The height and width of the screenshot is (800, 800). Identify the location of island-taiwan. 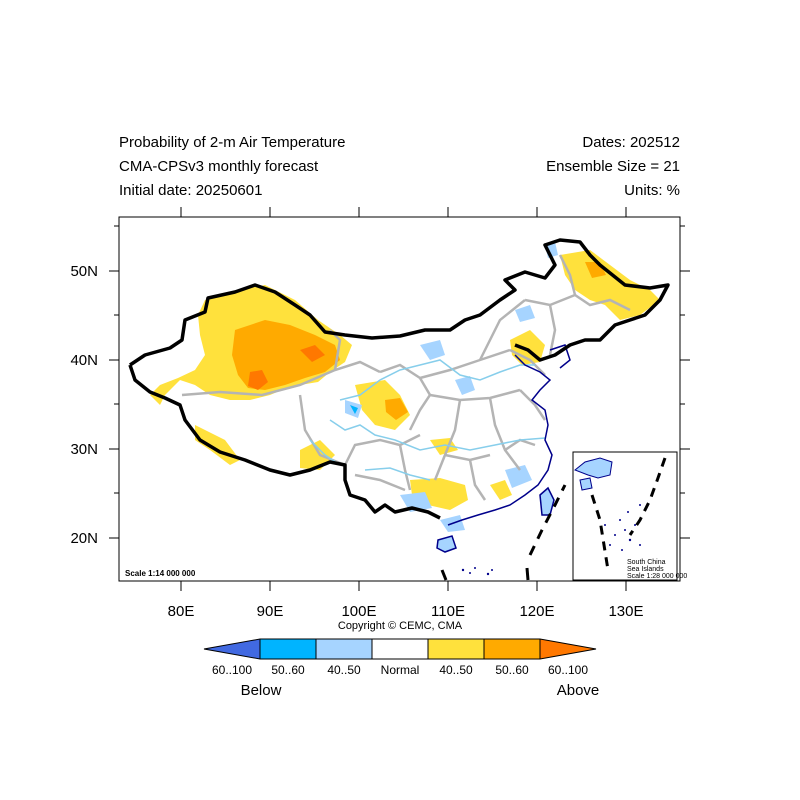
(547, 501).